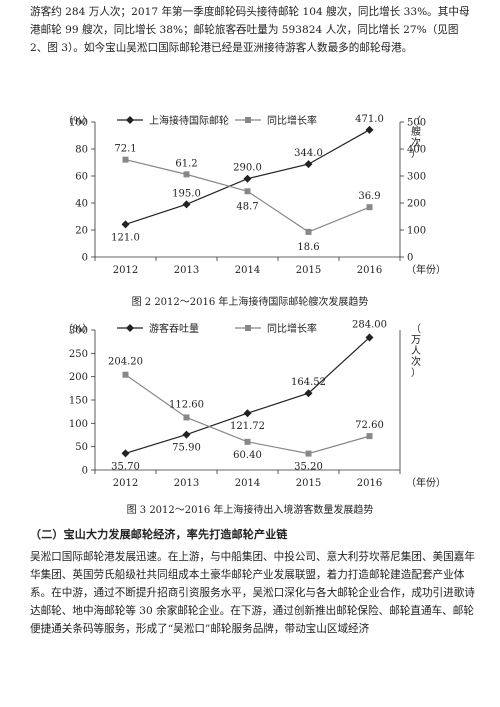  Describe the element at coordinates (416, 231) in the screenshot. I see `right-tick-label: 100` at that location.